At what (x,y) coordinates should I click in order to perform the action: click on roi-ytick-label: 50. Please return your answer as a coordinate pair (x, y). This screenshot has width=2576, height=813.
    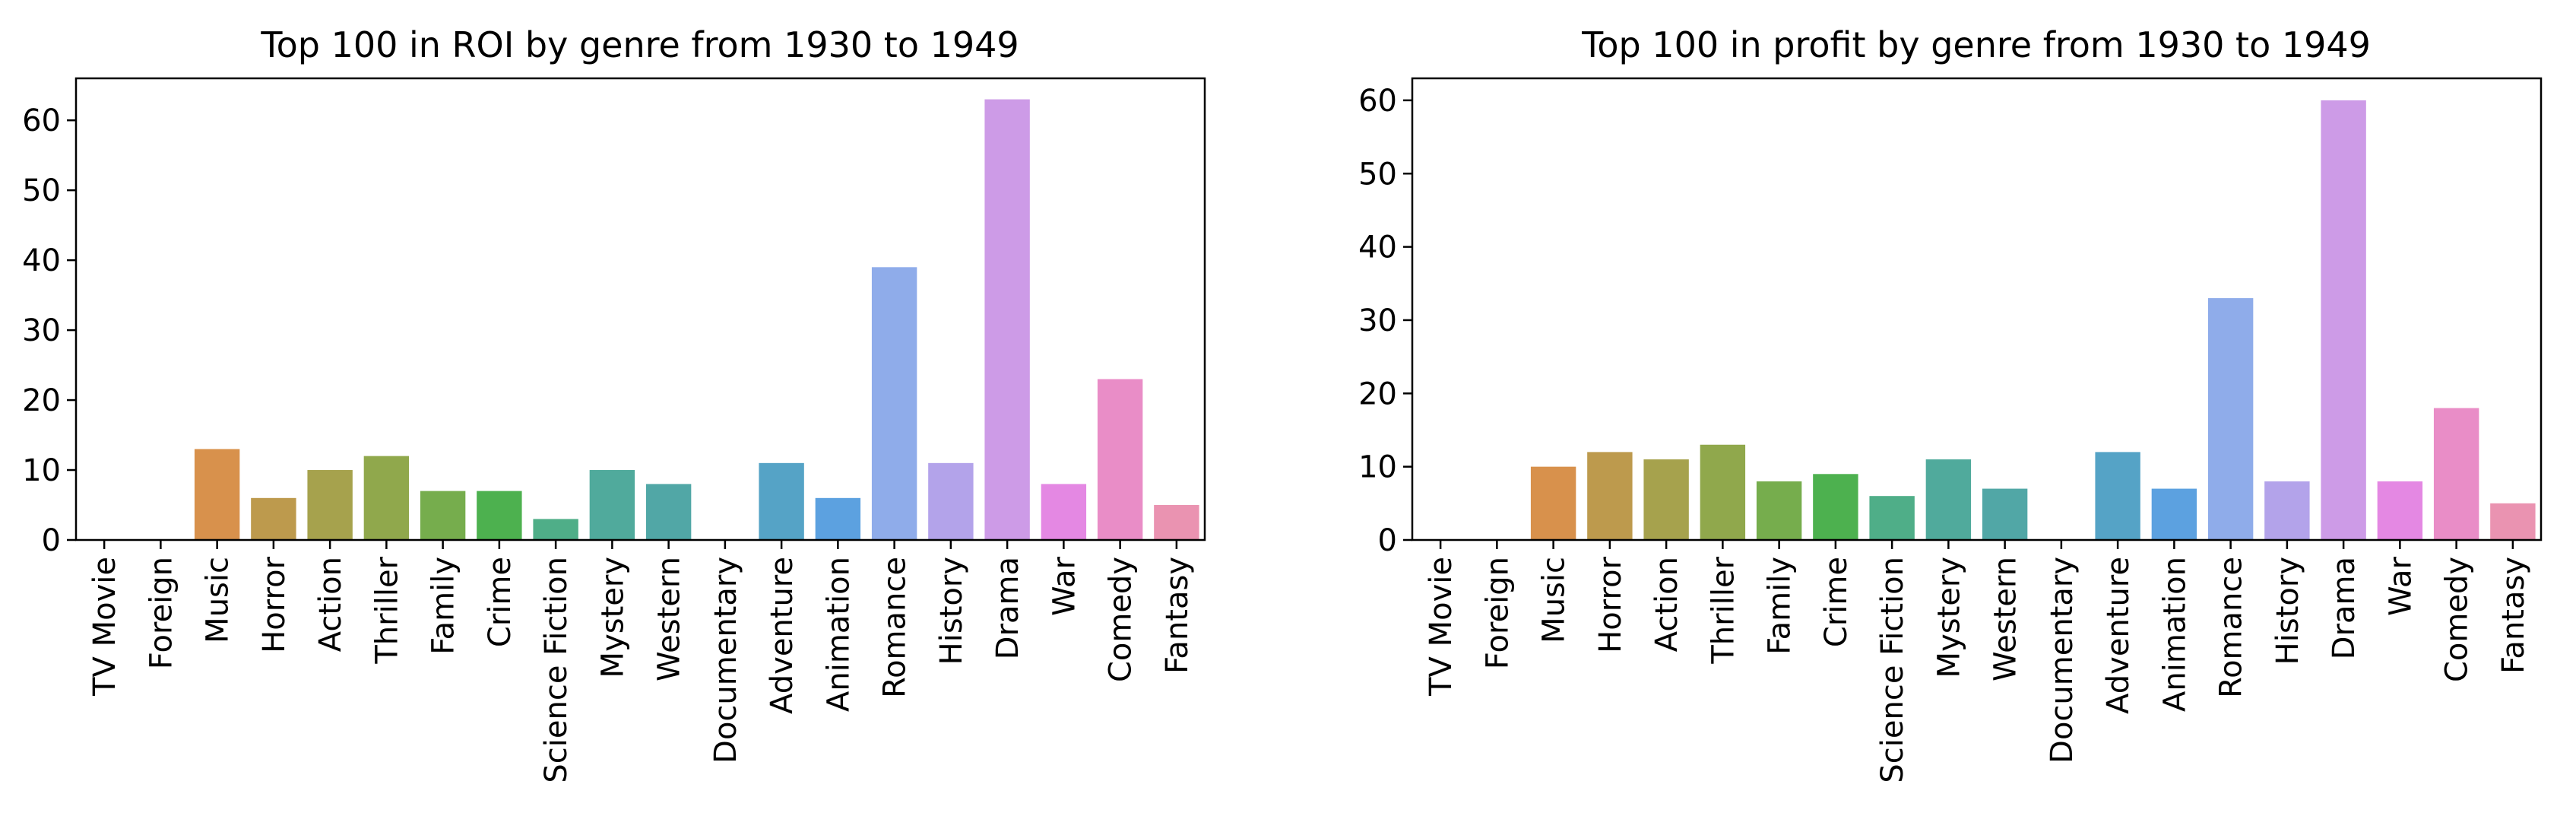
    Looking at the image, I should click on (41, 190).